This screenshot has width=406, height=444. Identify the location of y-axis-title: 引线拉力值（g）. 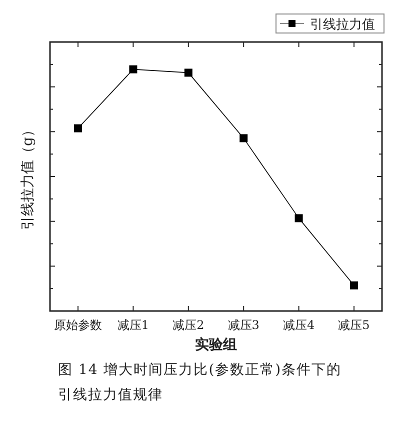
(28, 176).